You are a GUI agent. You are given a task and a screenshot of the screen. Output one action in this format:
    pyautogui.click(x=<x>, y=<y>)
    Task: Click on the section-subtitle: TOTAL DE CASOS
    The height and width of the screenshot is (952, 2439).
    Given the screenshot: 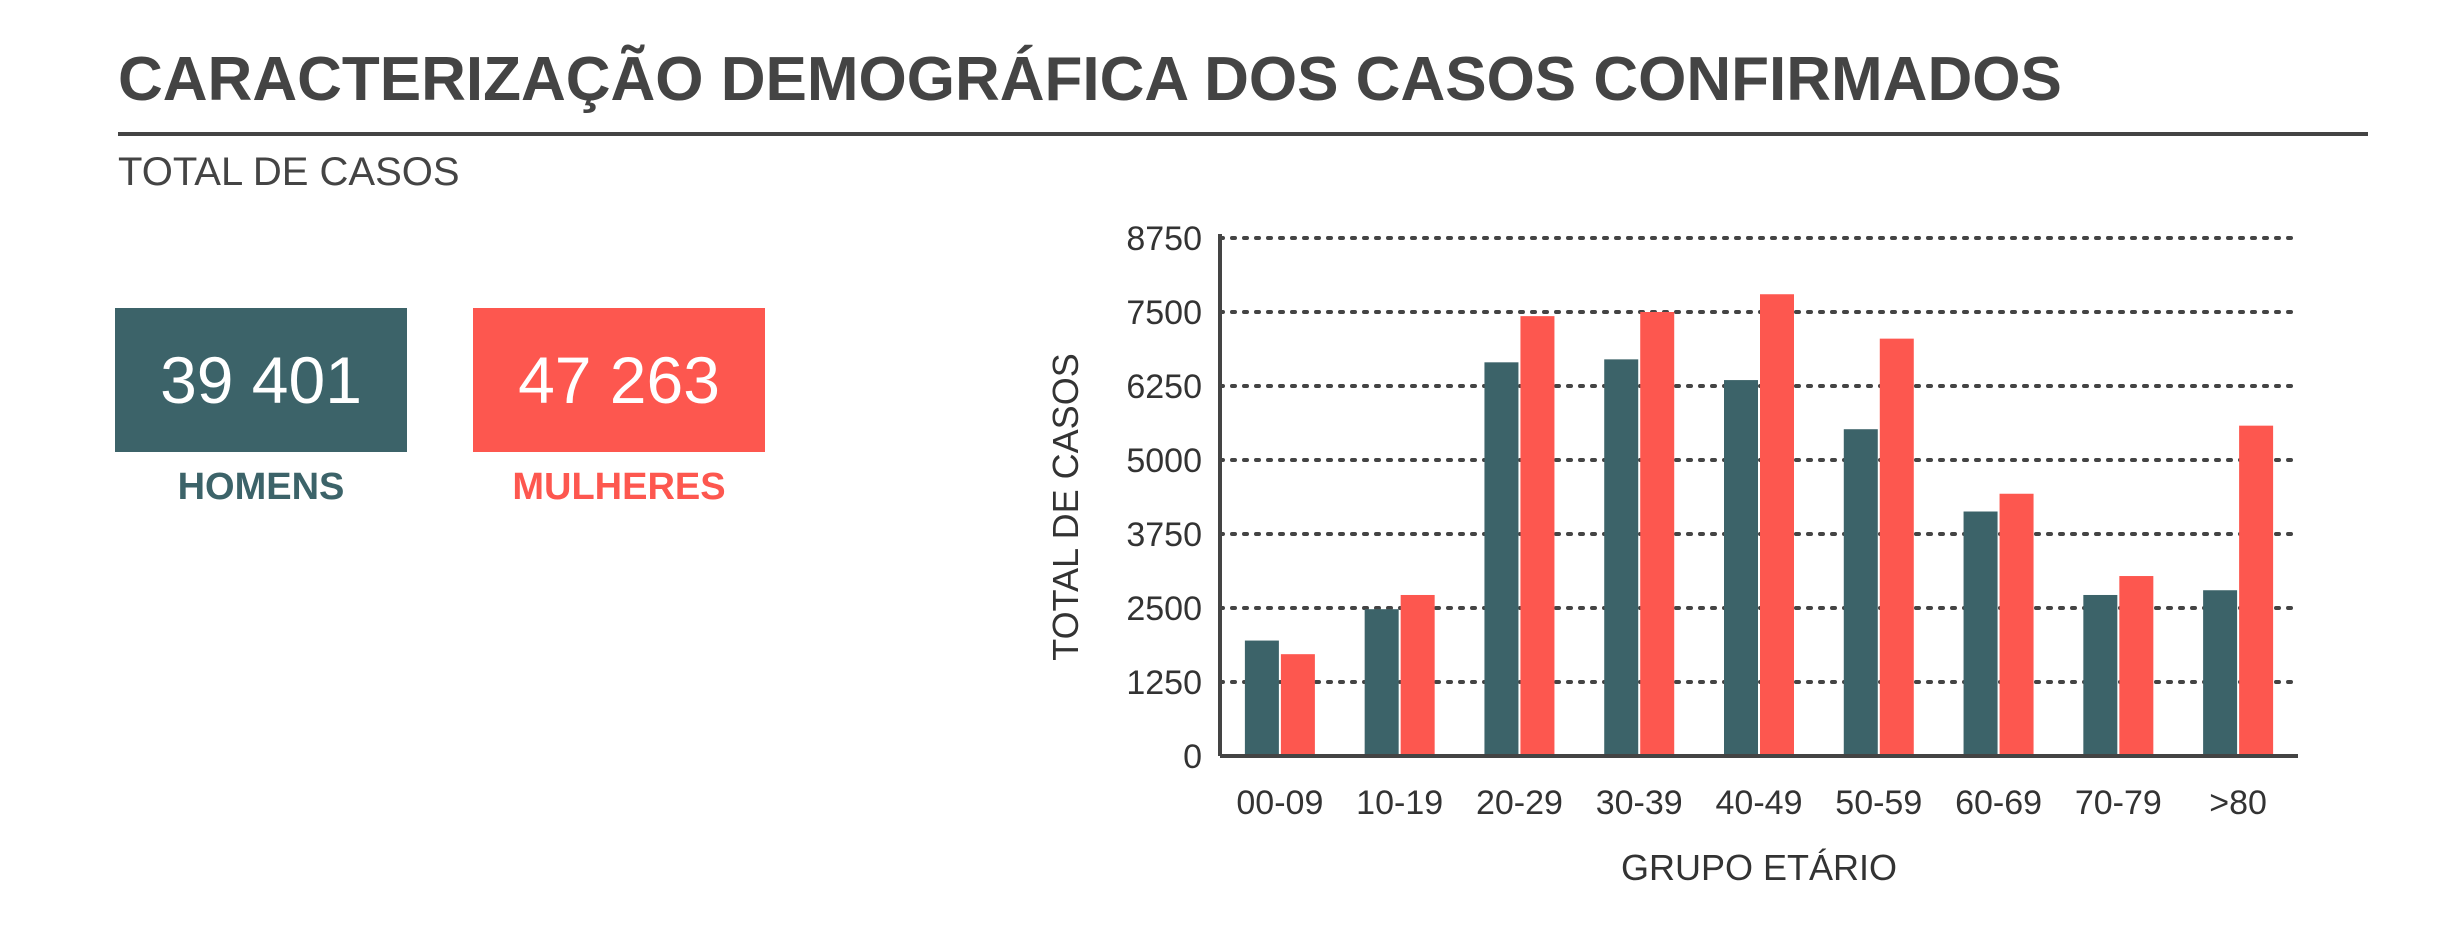 What is the action you would take?
    pyautogui.click(x=289, y=172)
    